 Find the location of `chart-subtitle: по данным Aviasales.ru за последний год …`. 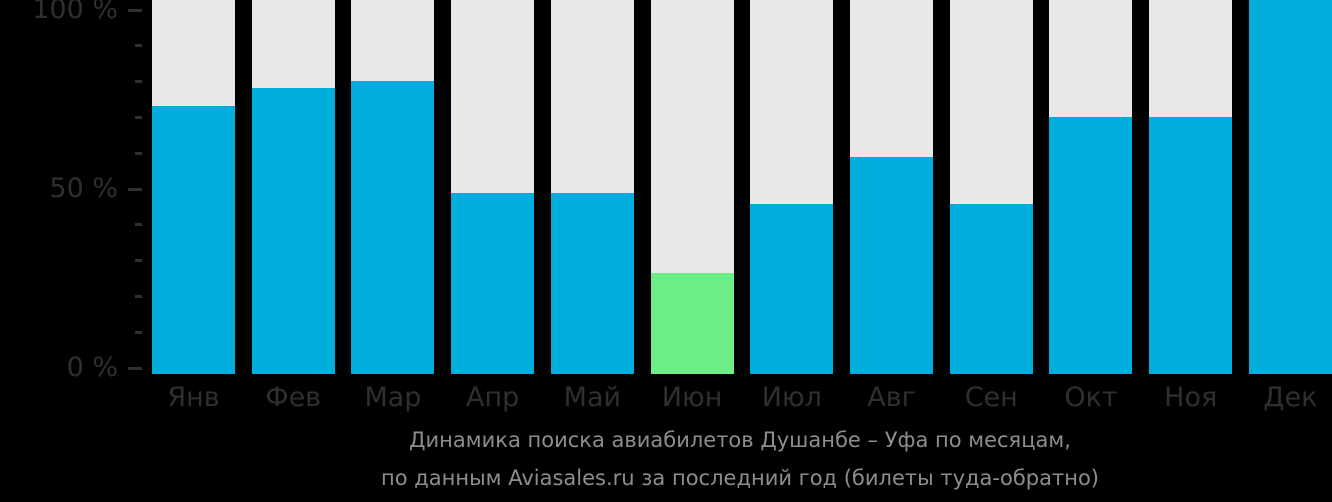

chart-subtitle: по данным Aviasales.ru за последний год … is located at coordinates (740, 478).